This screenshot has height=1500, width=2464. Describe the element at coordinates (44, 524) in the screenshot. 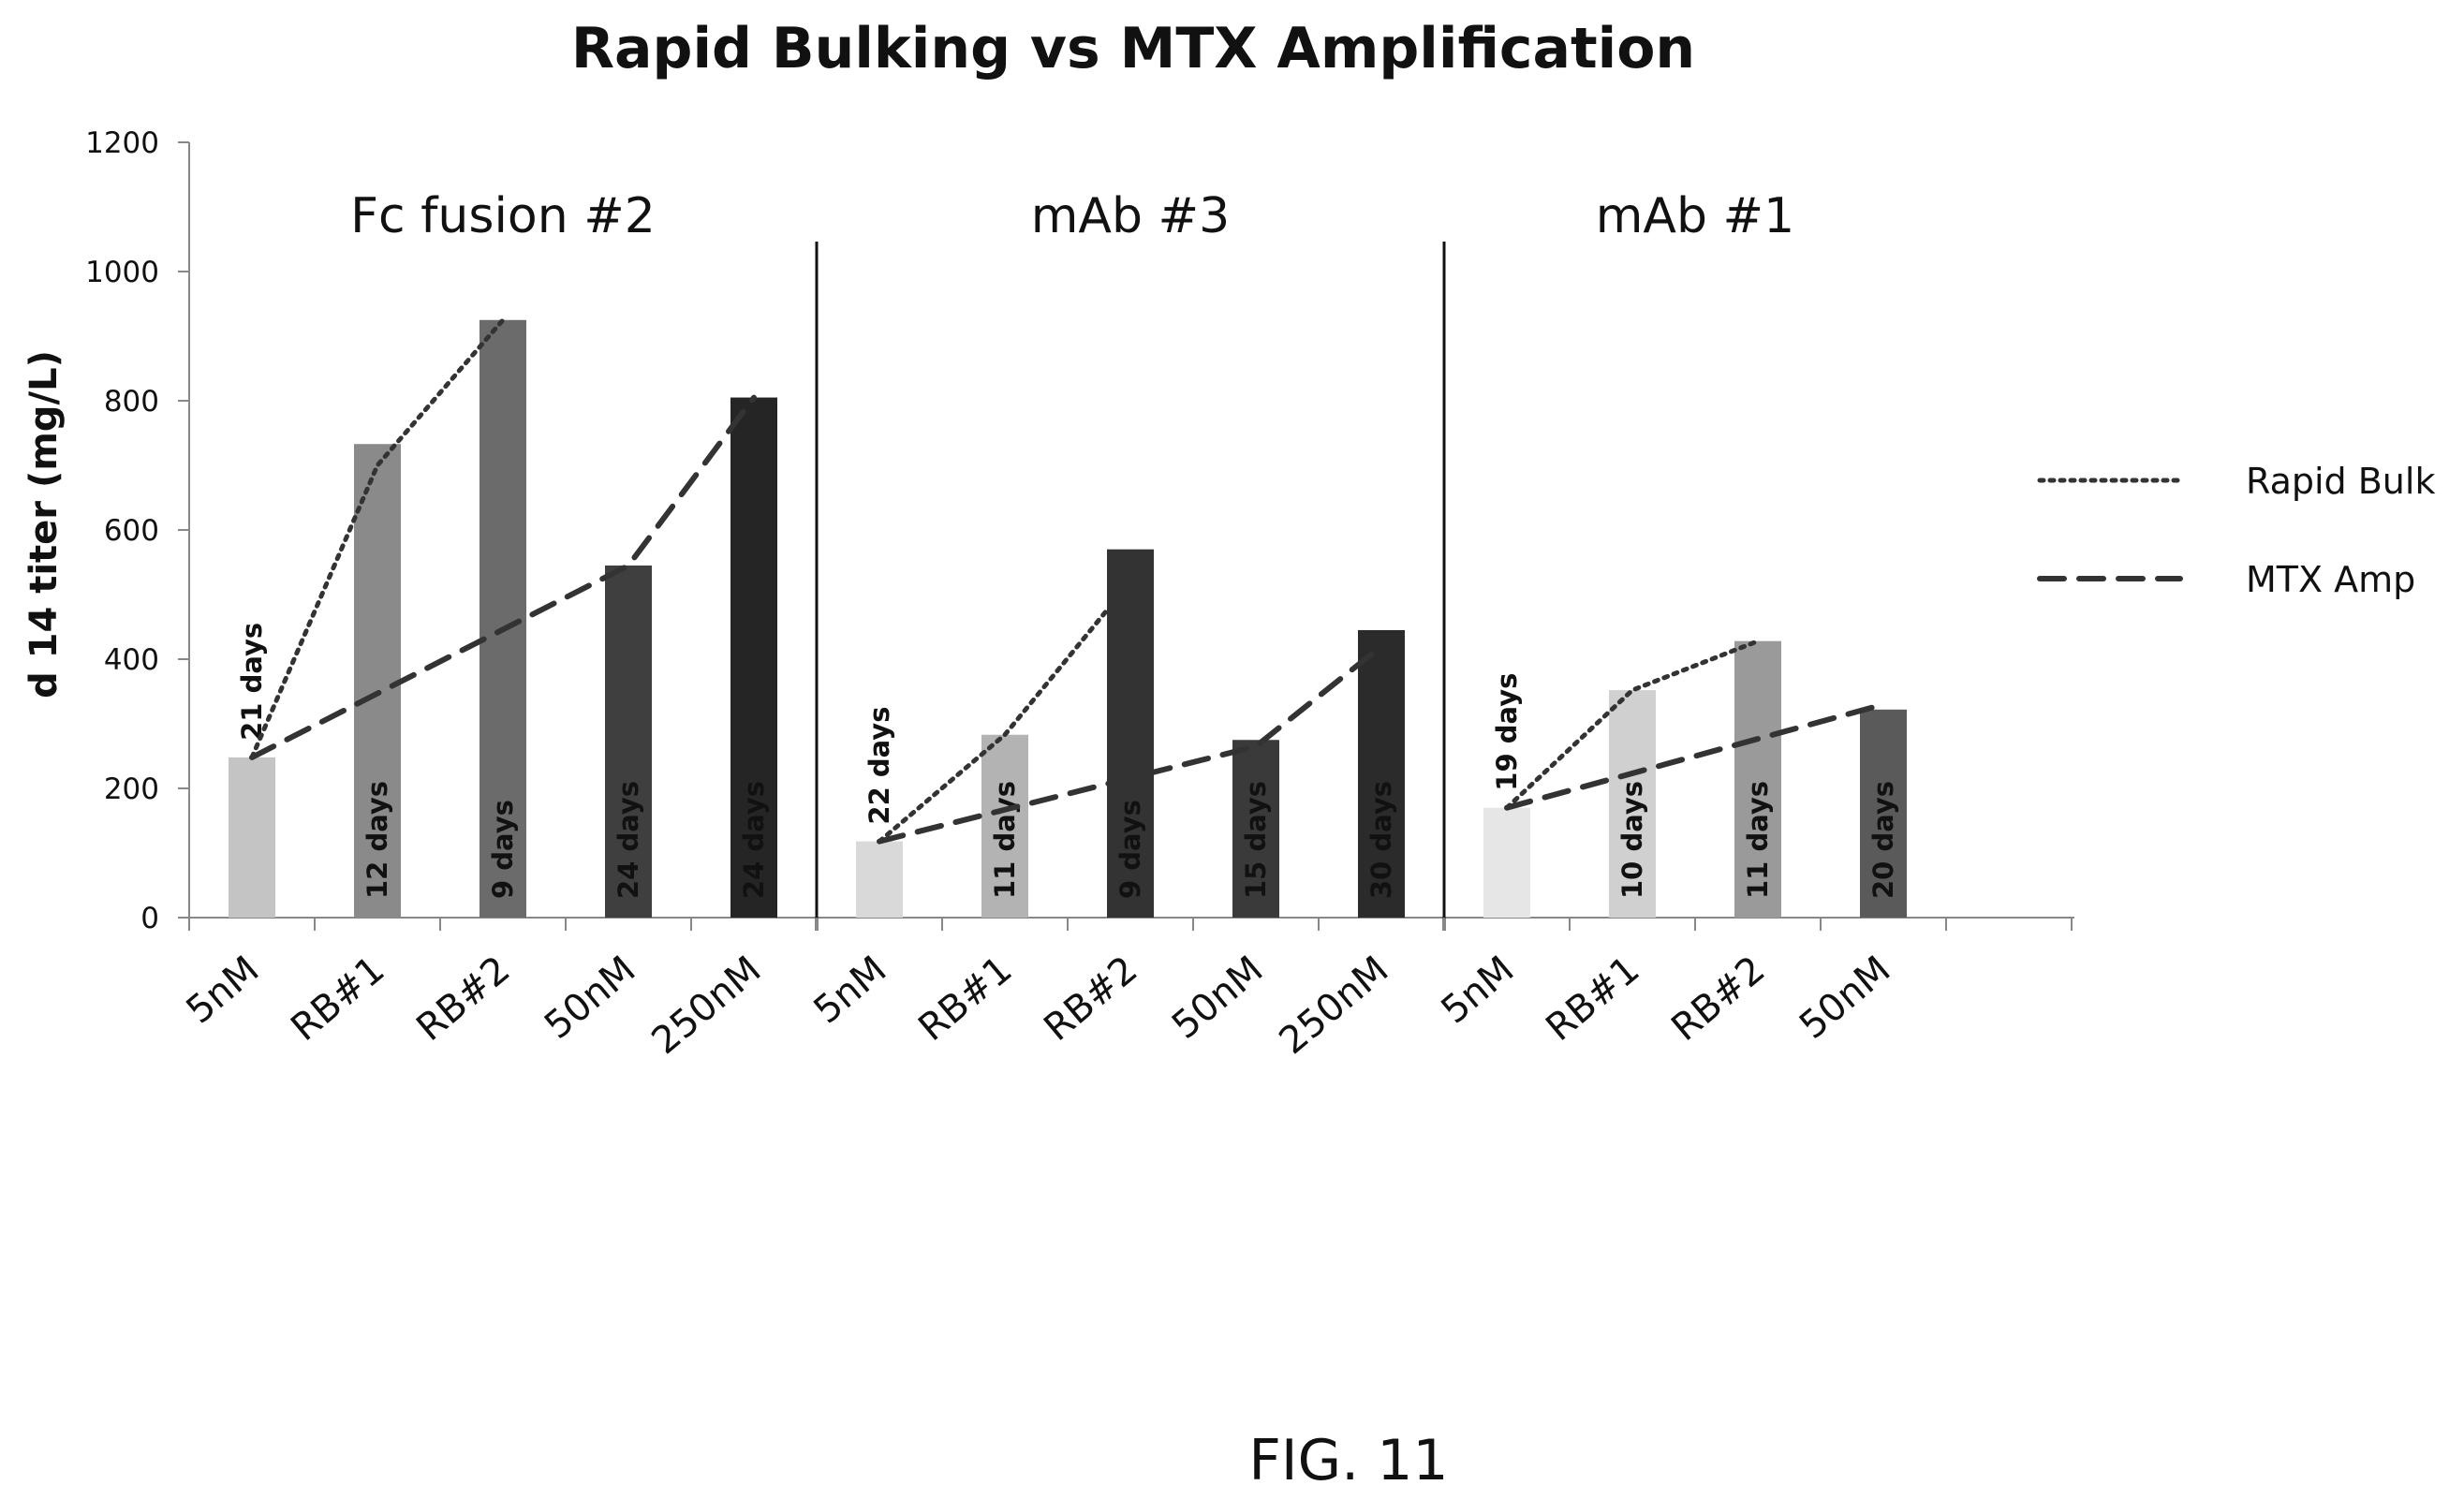

I see `y-axis-label: d 14 titer (mg/L)` at that location.